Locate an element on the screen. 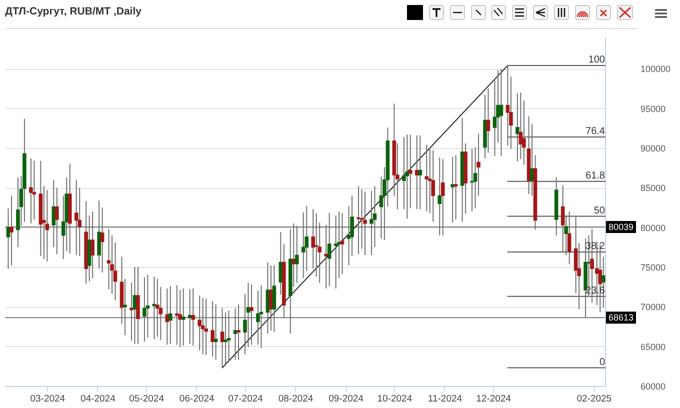 The width and height of the screenshot is (680, 408). x-tick-label: 10-2024 is located at coordinates (394, 399).